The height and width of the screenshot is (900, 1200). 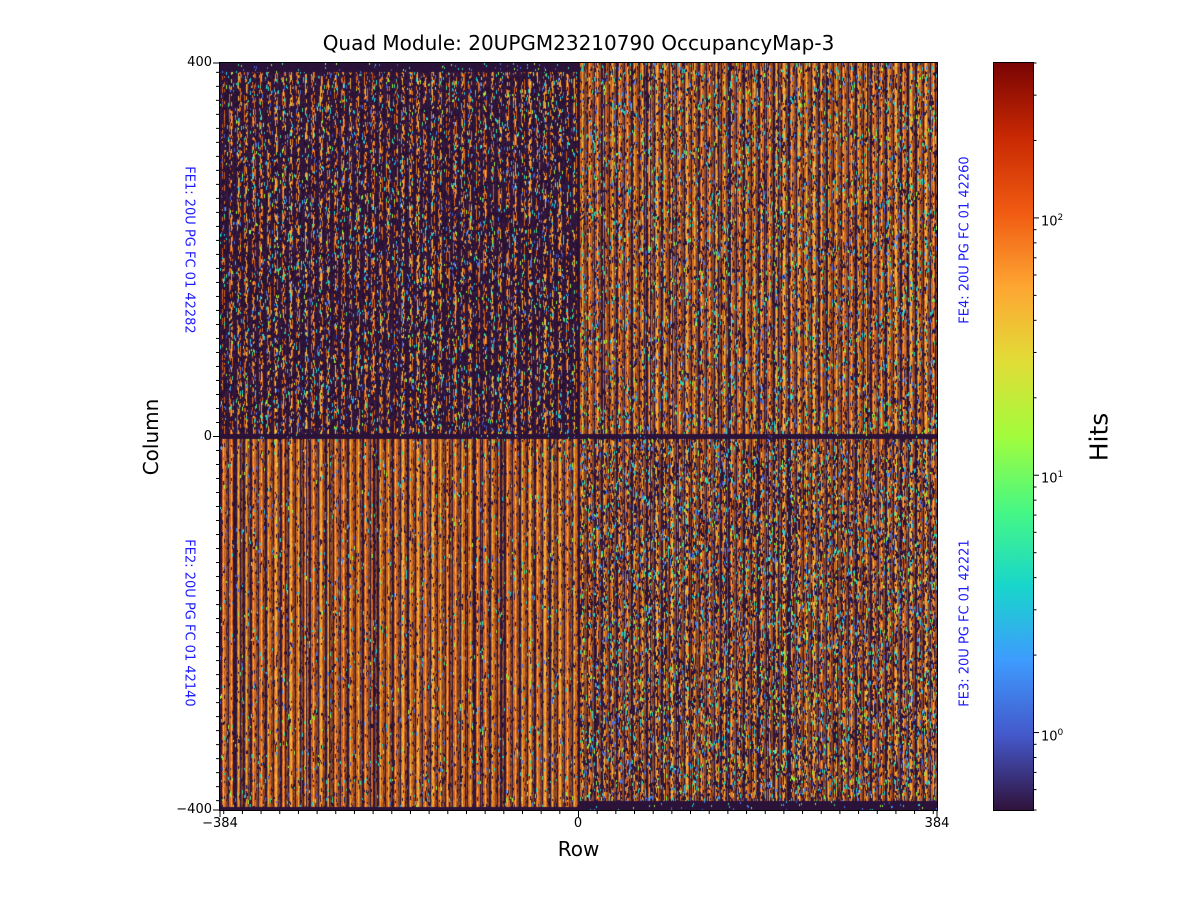 I want to click on x-tick-0: 0, so click(x=578, y=823).